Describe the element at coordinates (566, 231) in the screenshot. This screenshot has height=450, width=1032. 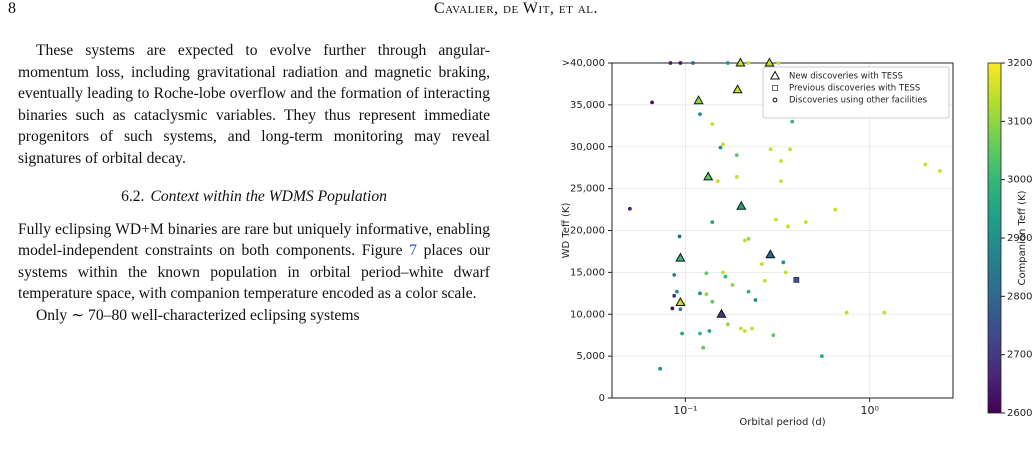
I see `y-axis-label: WD Teff (K)` at that location.